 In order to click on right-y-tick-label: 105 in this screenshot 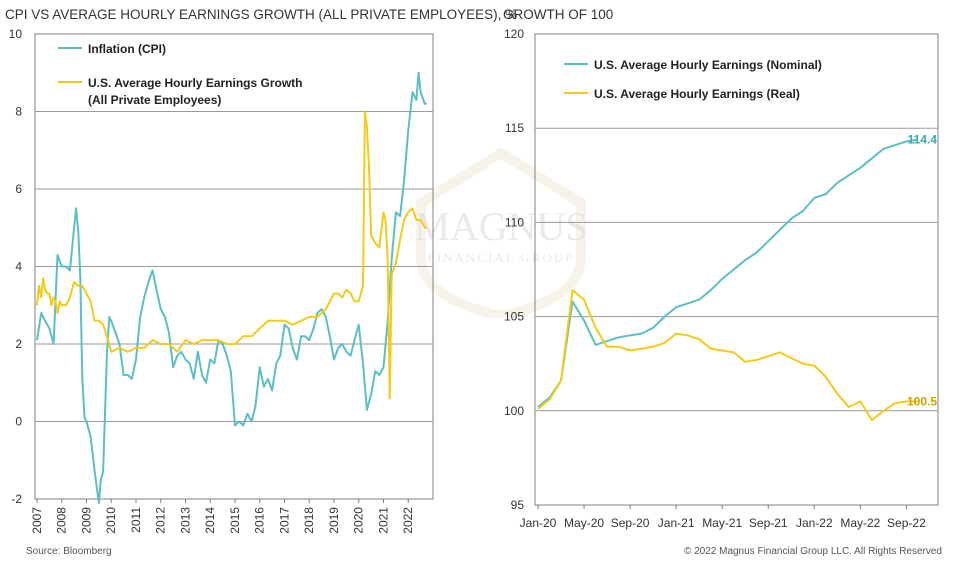, I will do `click(514, 317)`.